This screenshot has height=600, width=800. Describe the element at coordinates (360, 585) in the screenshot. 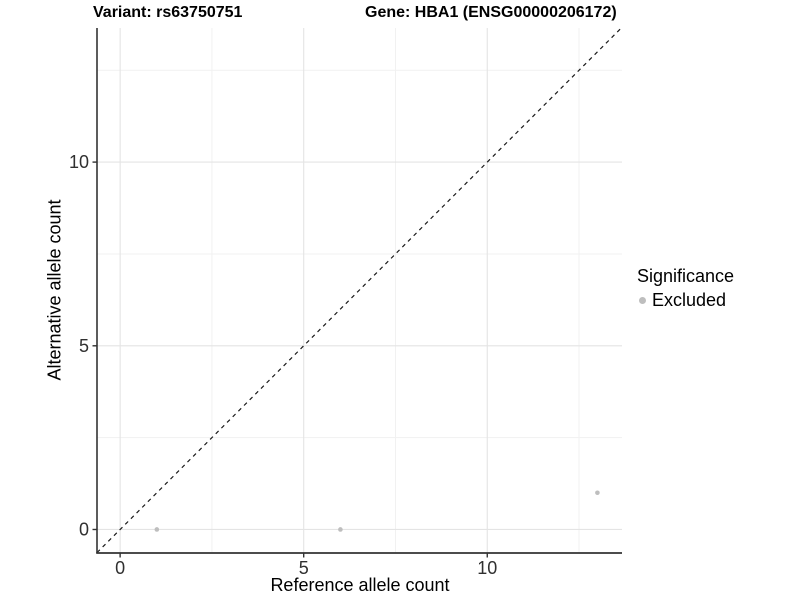

I see `x-axis-title: Reference allele count` at that location.